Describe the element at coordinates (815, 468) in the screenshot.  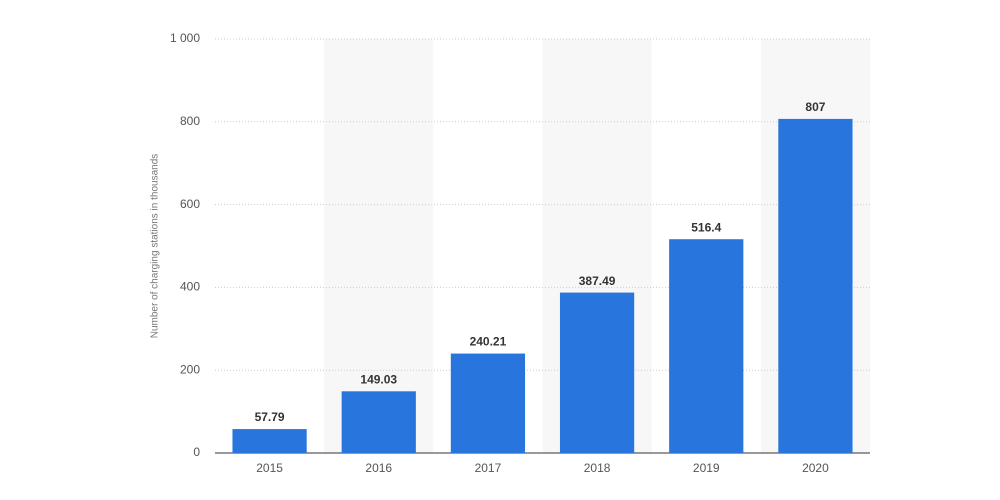
I see `x-tick-label: 2020` at that location.